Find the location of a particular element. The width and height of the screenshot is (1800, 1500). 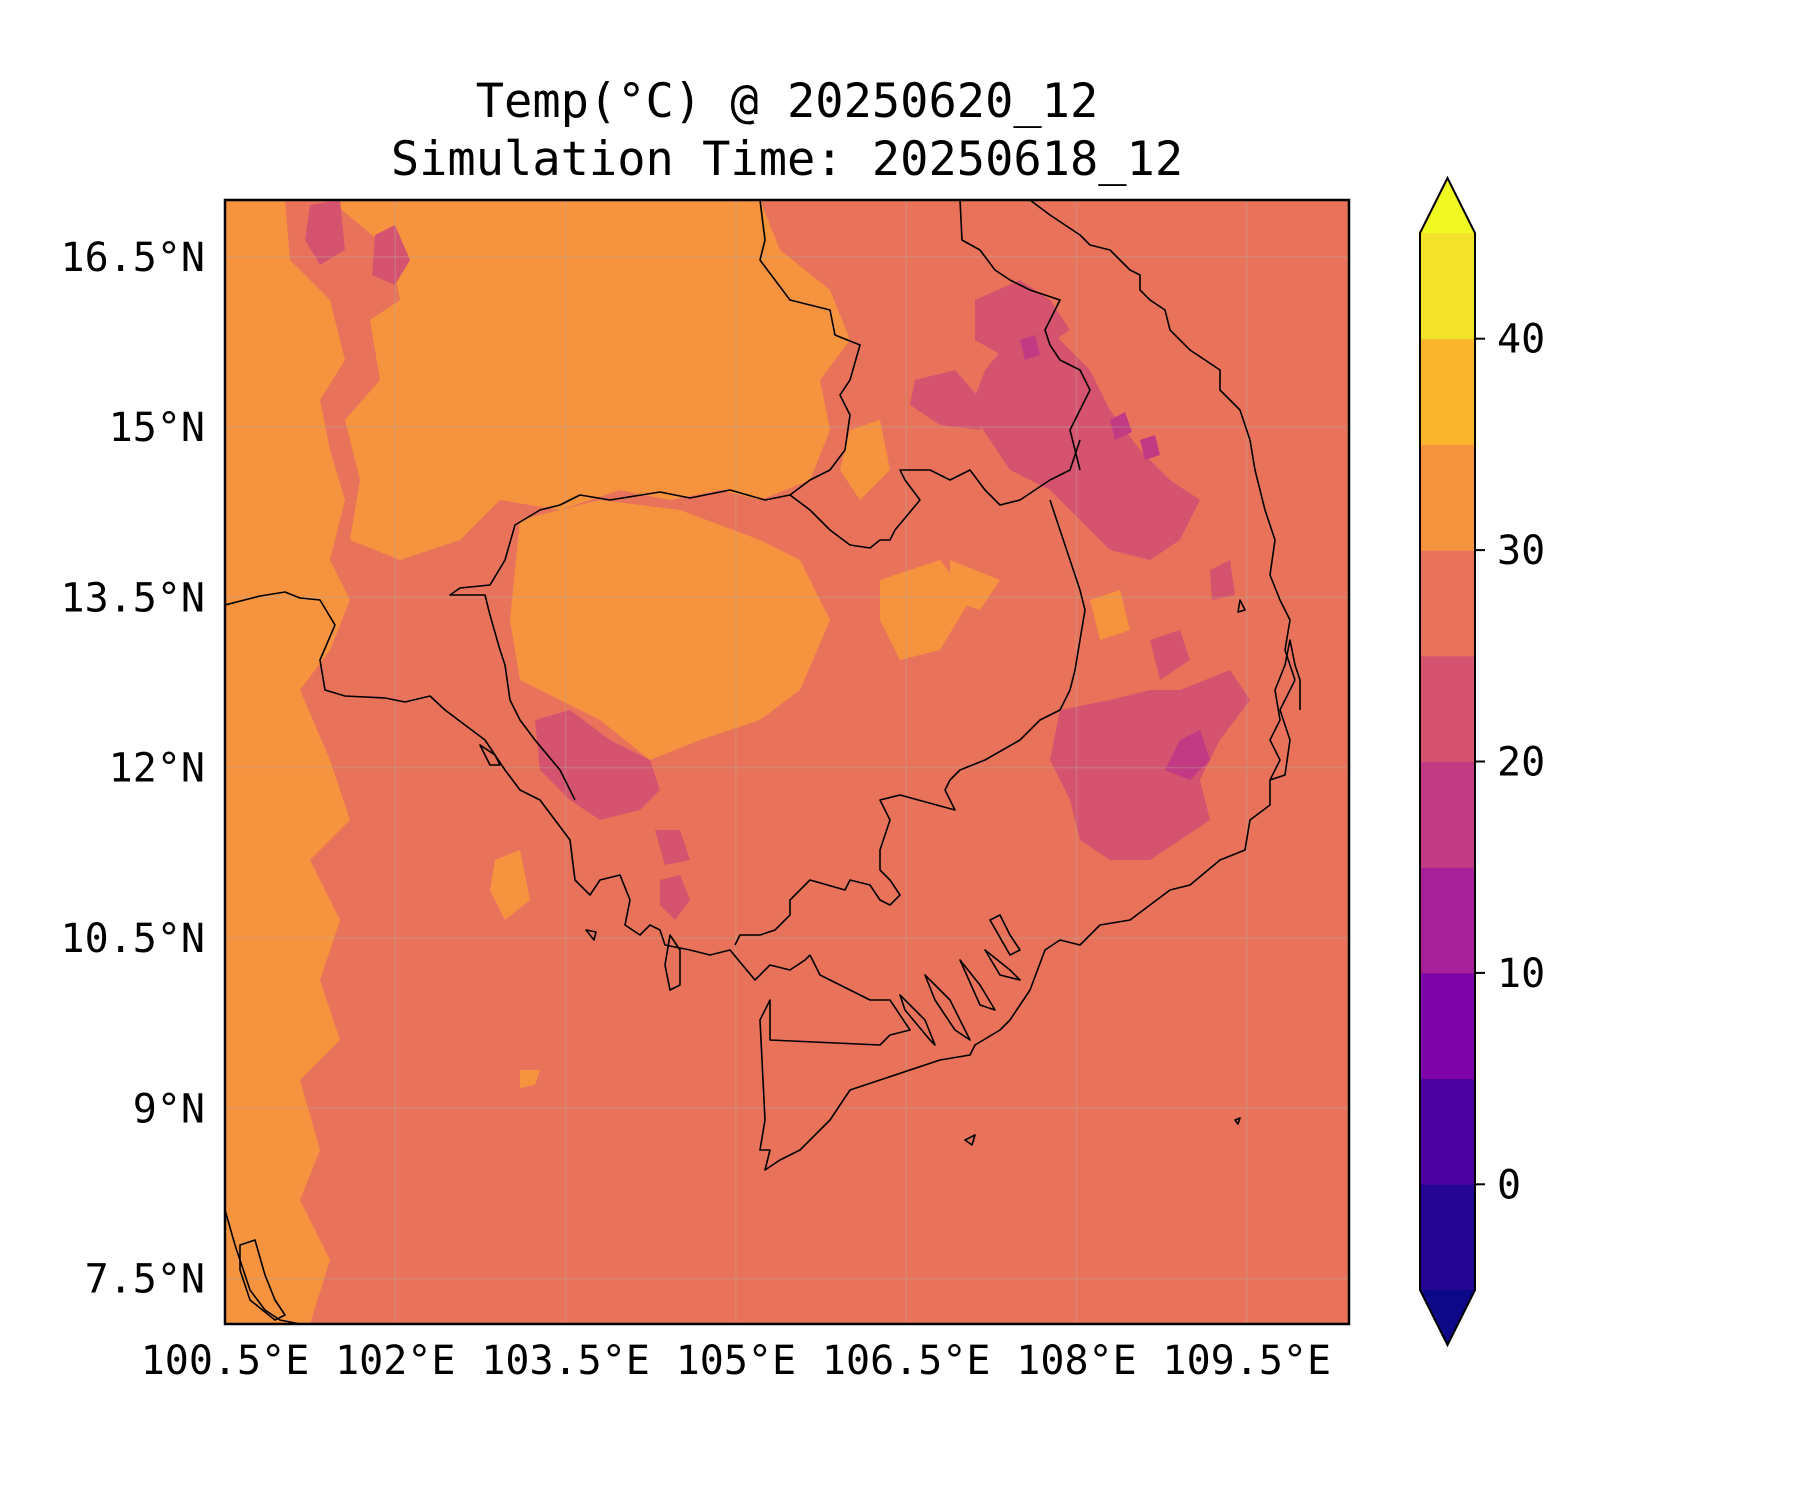

x-tick-label: 102°E is located at coordinates (395, 1361).